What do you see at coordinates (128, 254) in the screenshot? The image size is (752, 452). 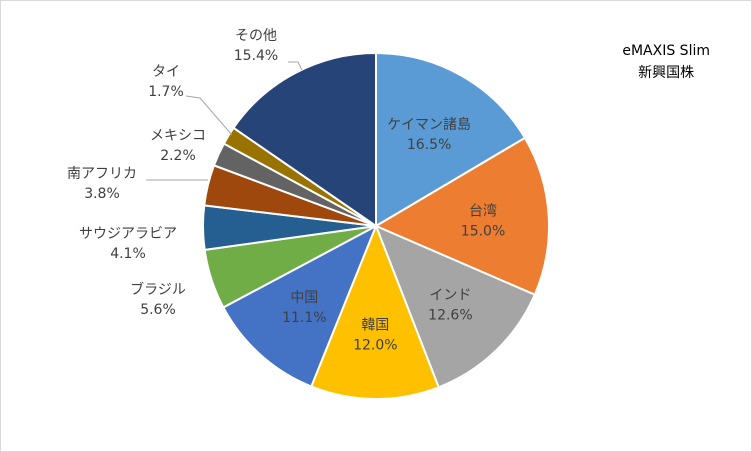 I see `slice-value-label: 4.1%` at bounding box center [128, 254].